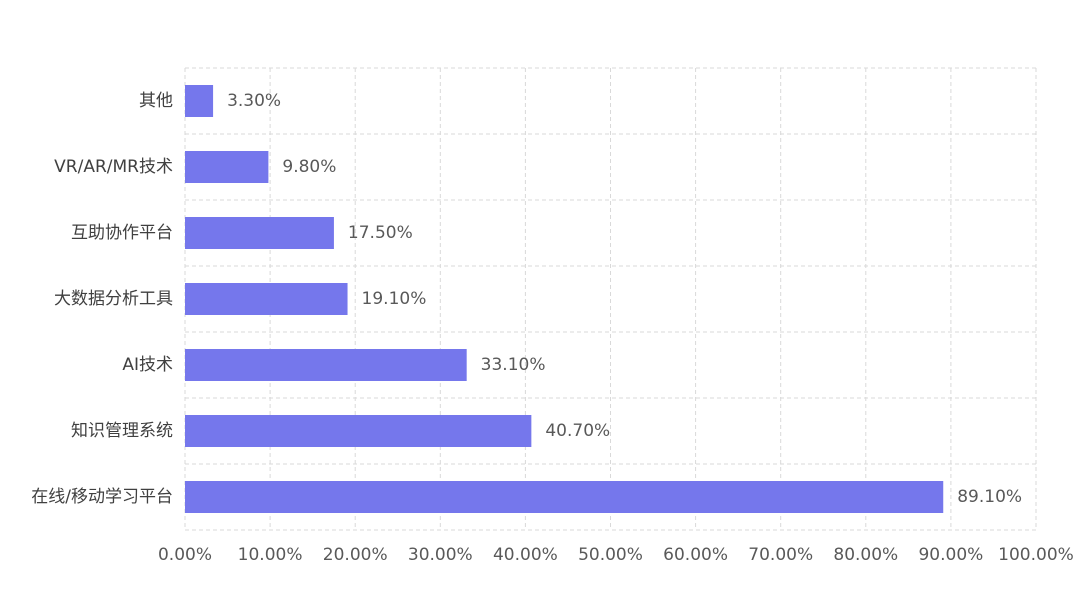 The height and width of the screenshot is (604, 1080). Describe the element at coordinates (270, 555) in the screenshot. I see `x-tick-label: 10.00%` at that location.